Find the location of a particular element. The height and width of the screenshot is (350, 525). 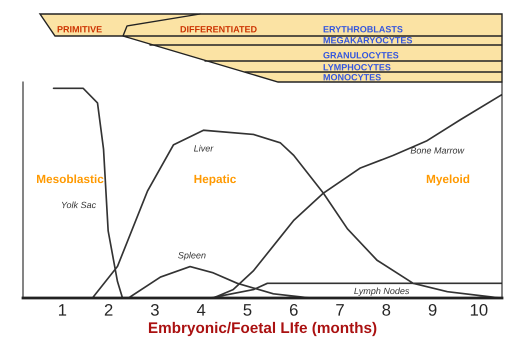

text: MONOCYTES is located at coordinates (352, 77).